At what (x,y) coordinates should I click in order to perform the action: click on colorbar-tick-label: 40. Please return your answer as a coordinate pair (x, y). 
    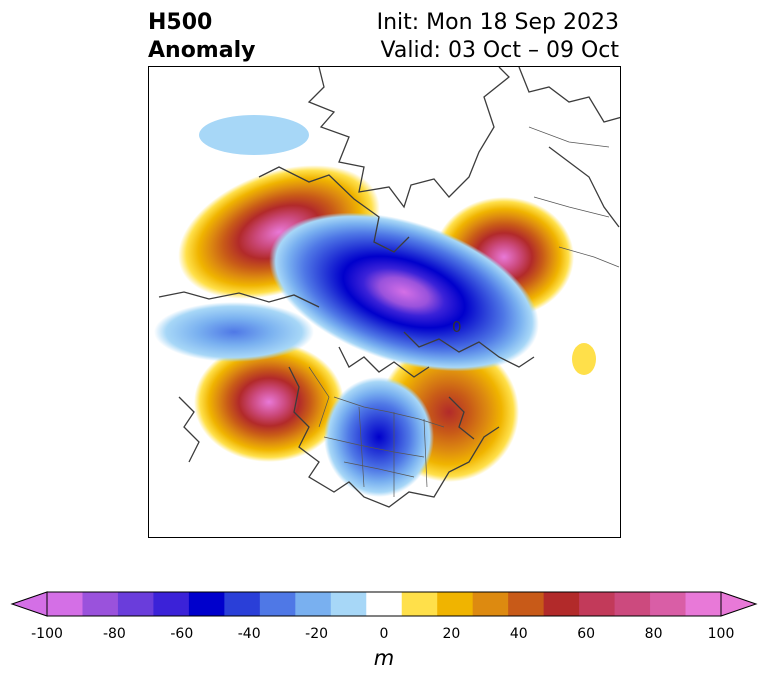
    Looking at the image, I should click on (518, 634).